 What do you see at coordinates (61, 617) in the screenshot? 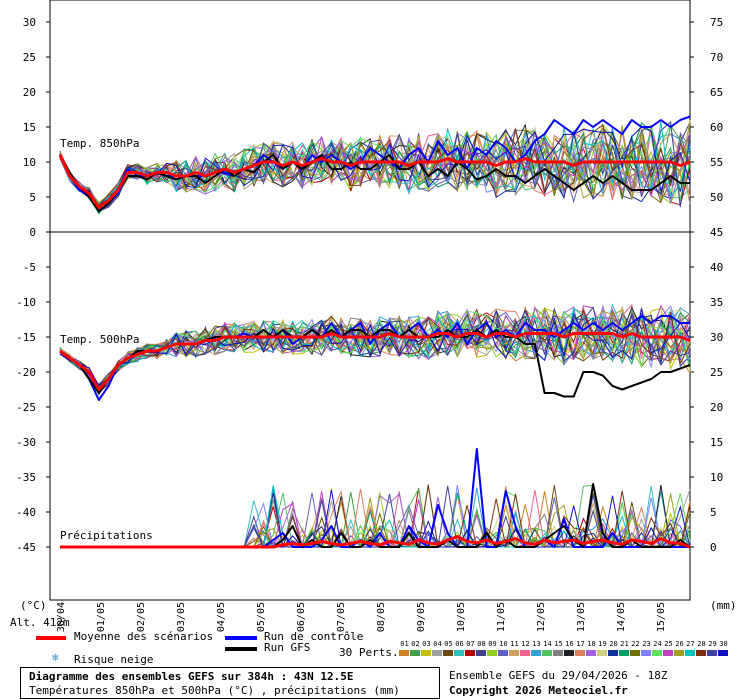
I see `x-tick-label: 30/04` at bounding box center [61, 617].